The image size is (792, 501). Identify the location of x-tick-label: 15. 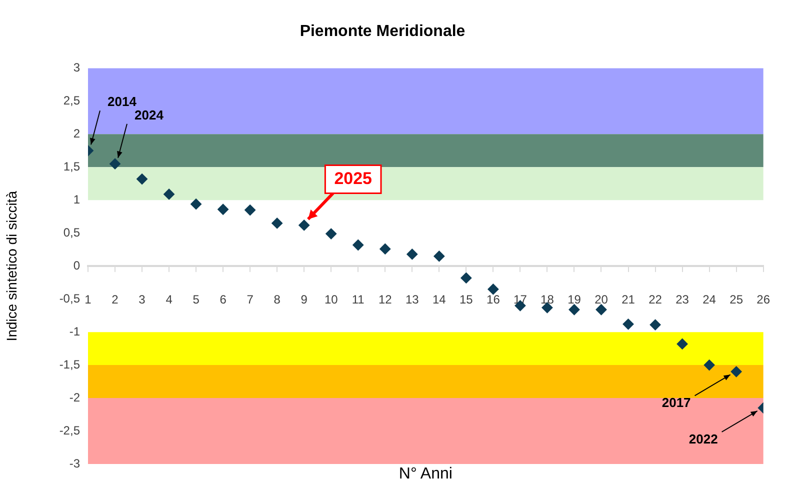
(467, 299).